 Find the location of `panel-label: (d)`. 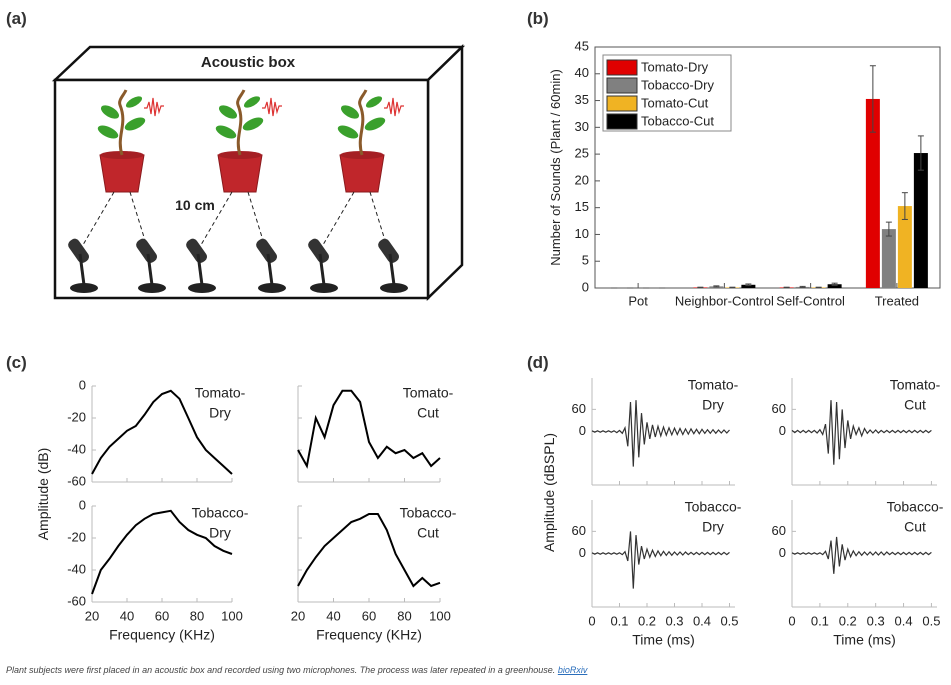

panel-label: (d) is located at coordinates (538, 362).